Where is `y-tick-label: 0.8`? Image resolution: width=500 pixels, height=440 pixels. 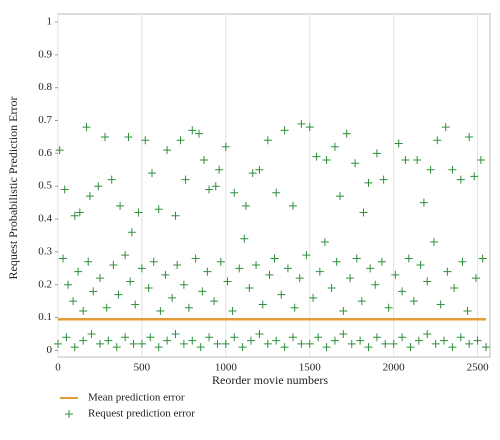 y-tick-label: 0.8 is located at coordinates (45, 87).